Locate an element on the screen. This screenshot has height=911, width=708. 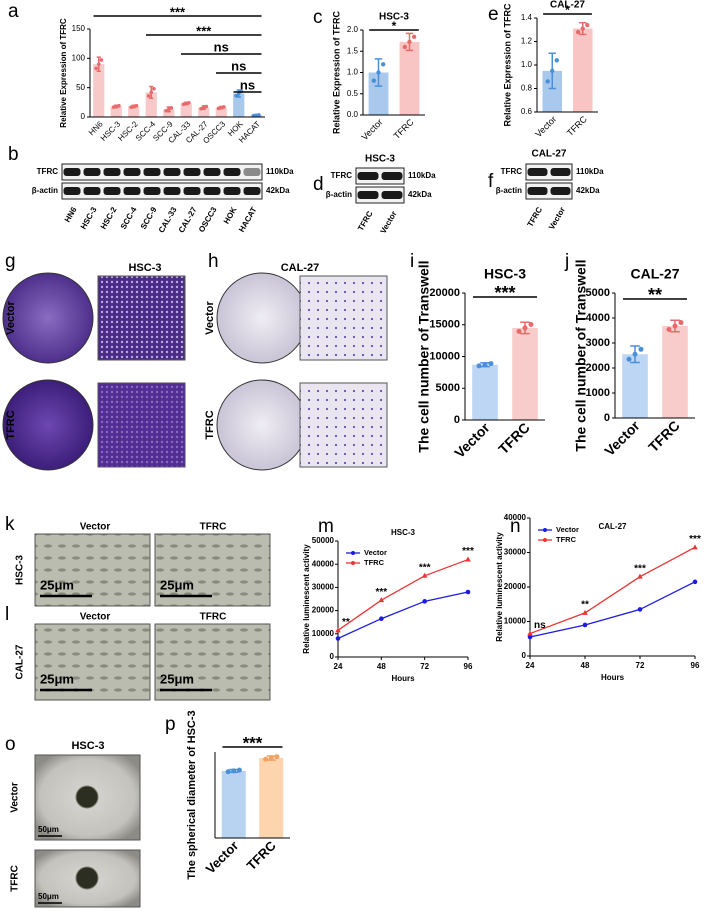
y-tick-label: 1.2 is located at coordinates (527, 41).